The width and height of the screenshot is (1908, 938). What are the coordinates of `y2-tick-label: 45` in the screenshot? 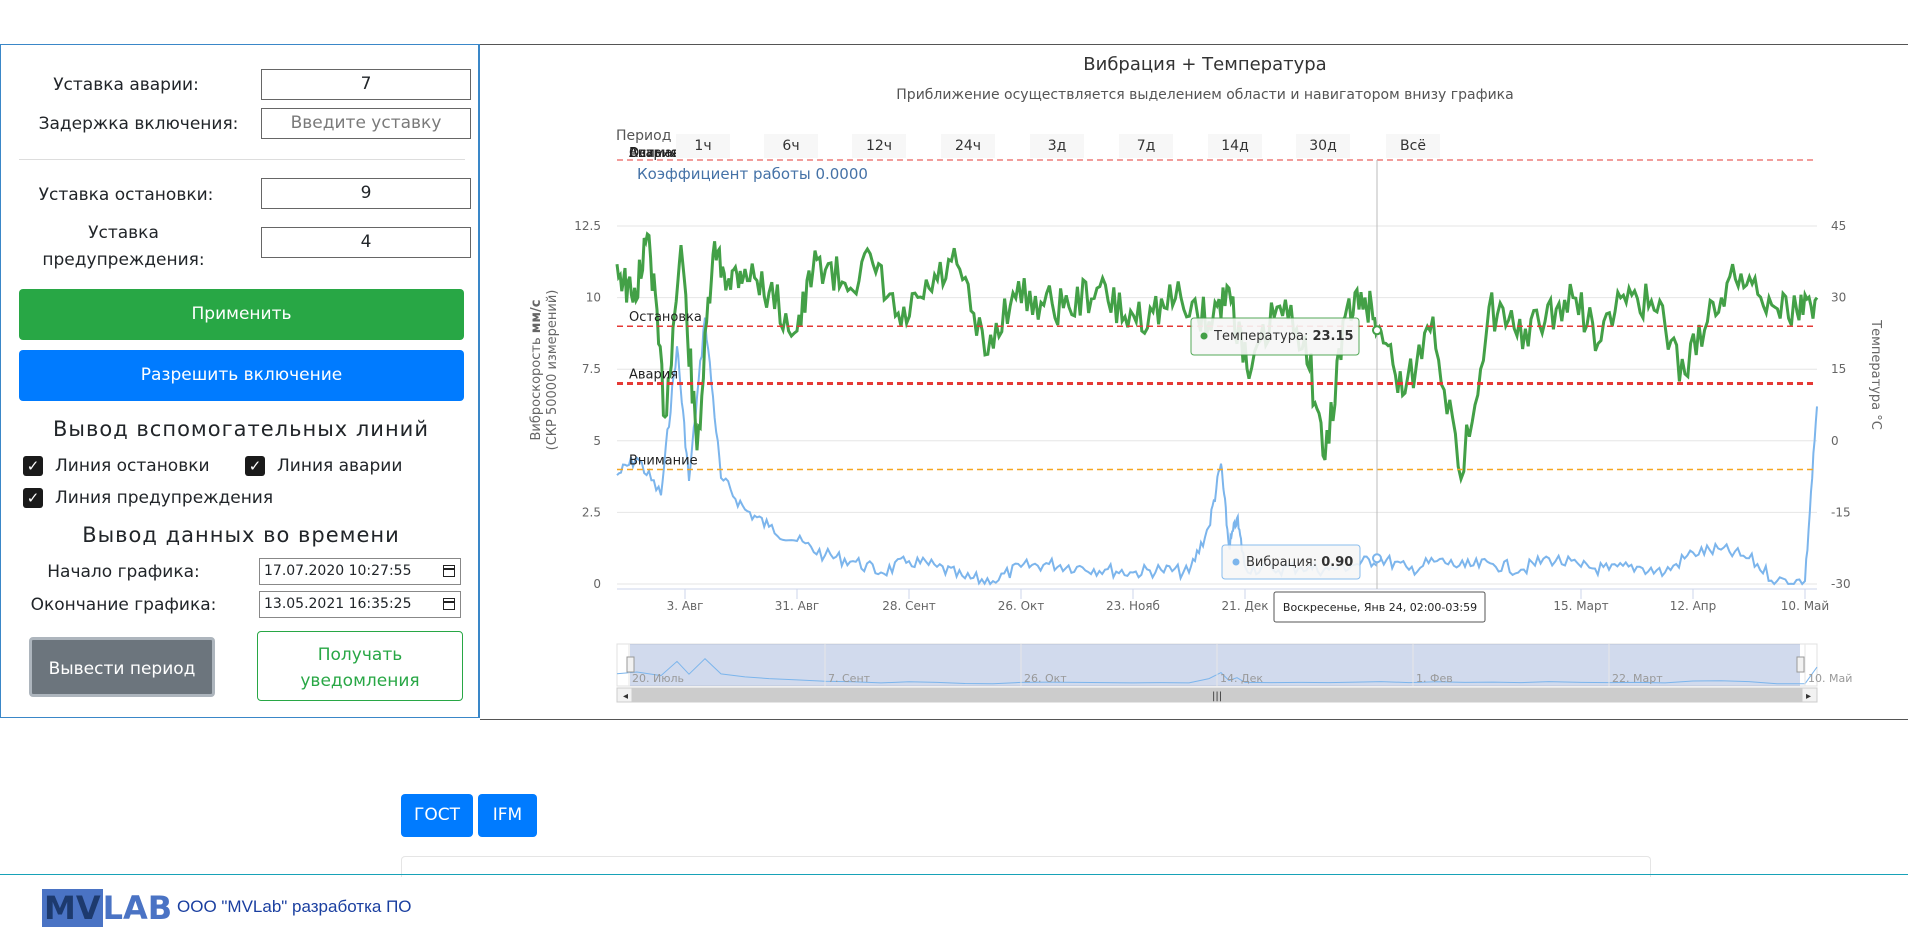 It's located at (1838, 226).